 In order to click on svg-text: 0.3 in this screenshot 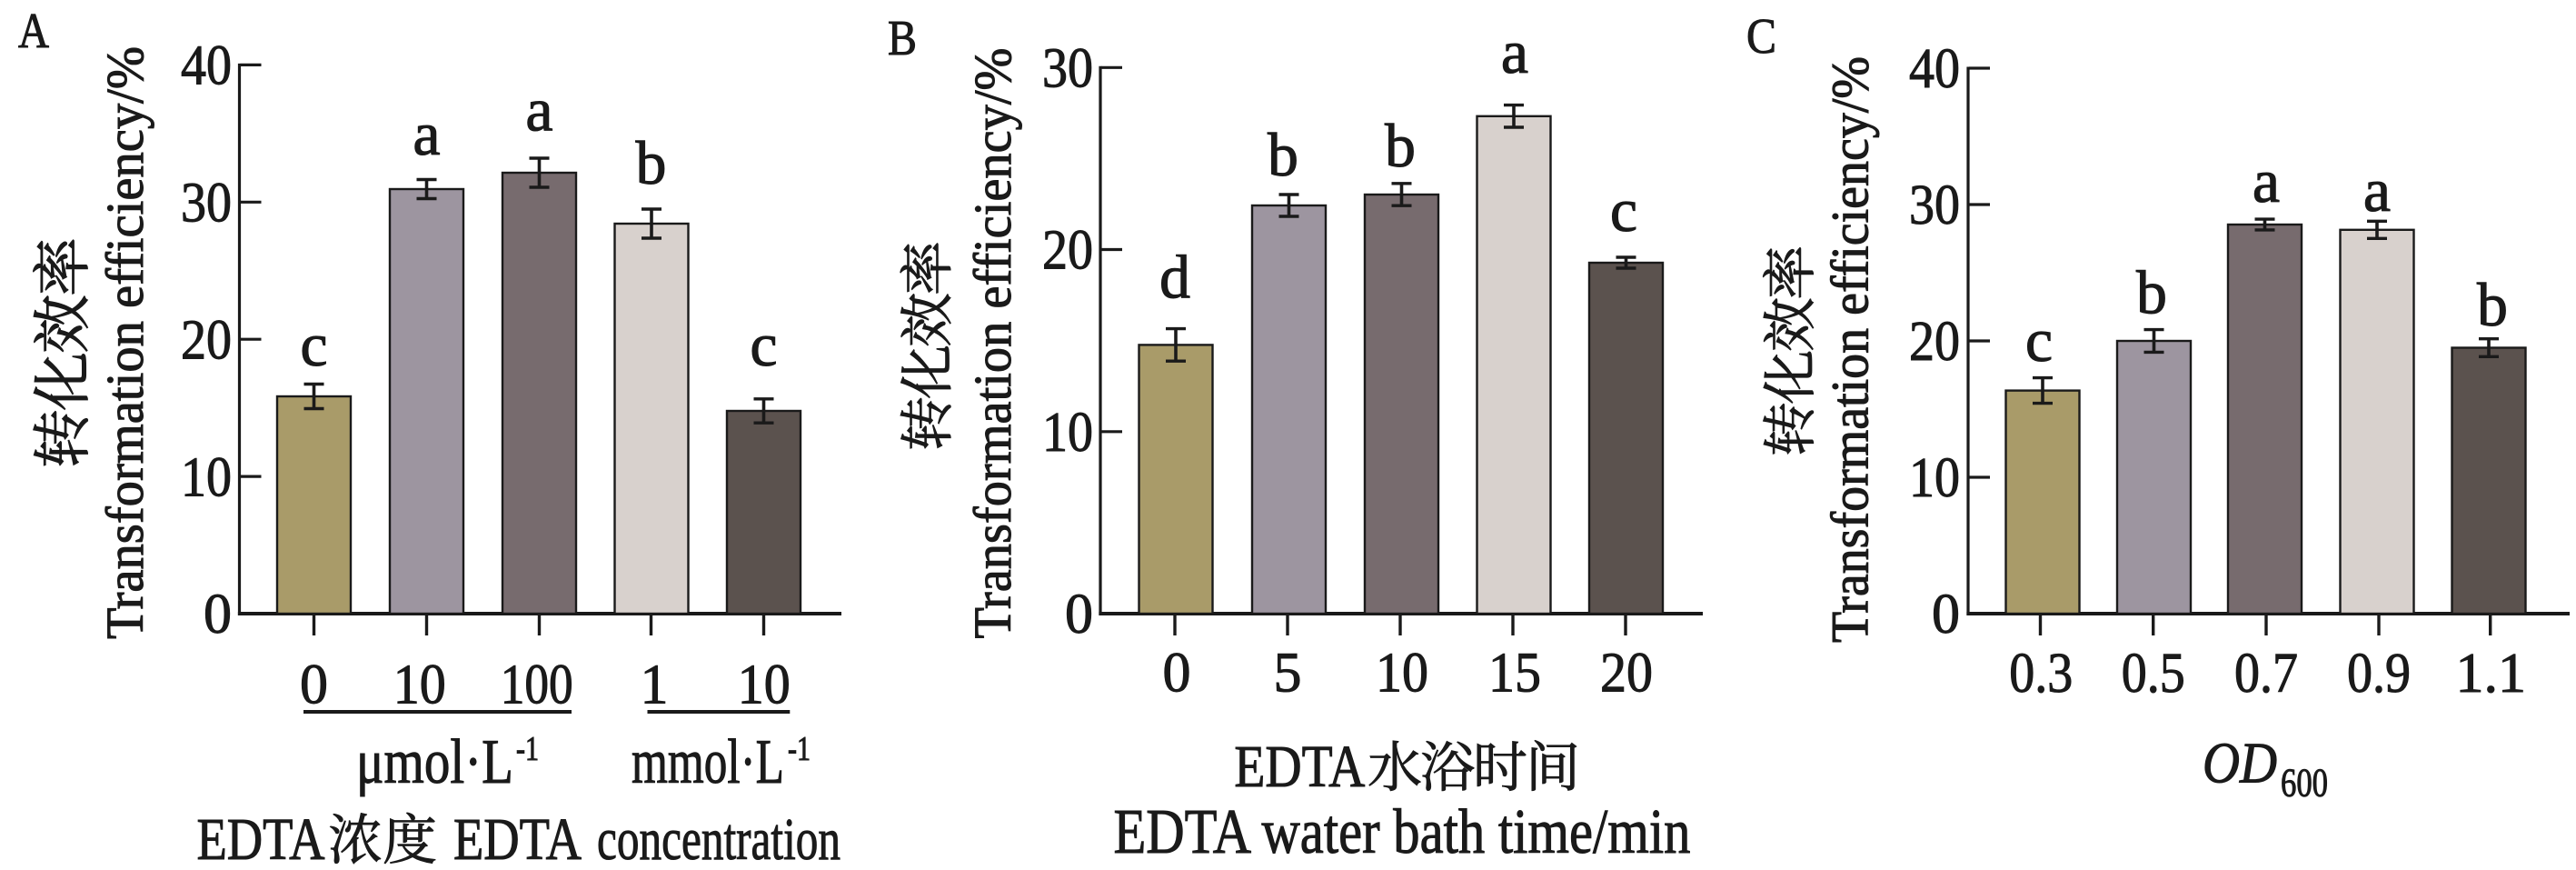, I will do `click(2041, 674)`.